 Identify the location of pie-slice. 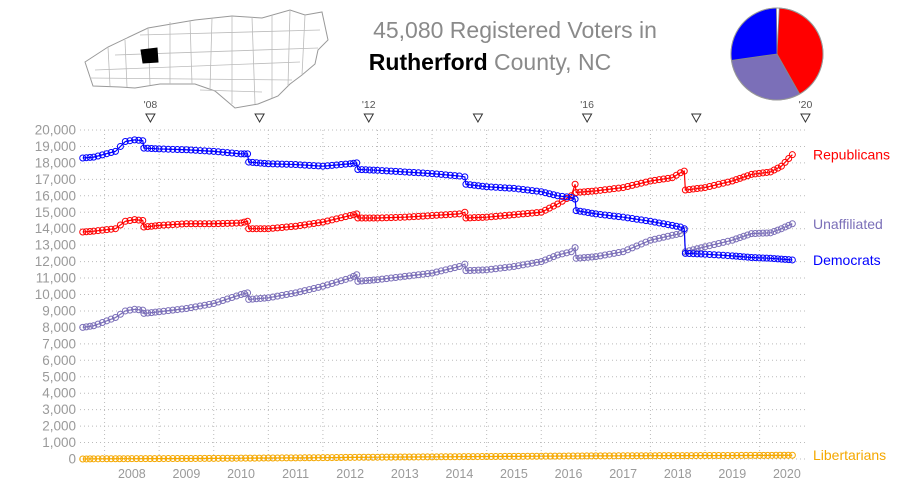
(754, 34).